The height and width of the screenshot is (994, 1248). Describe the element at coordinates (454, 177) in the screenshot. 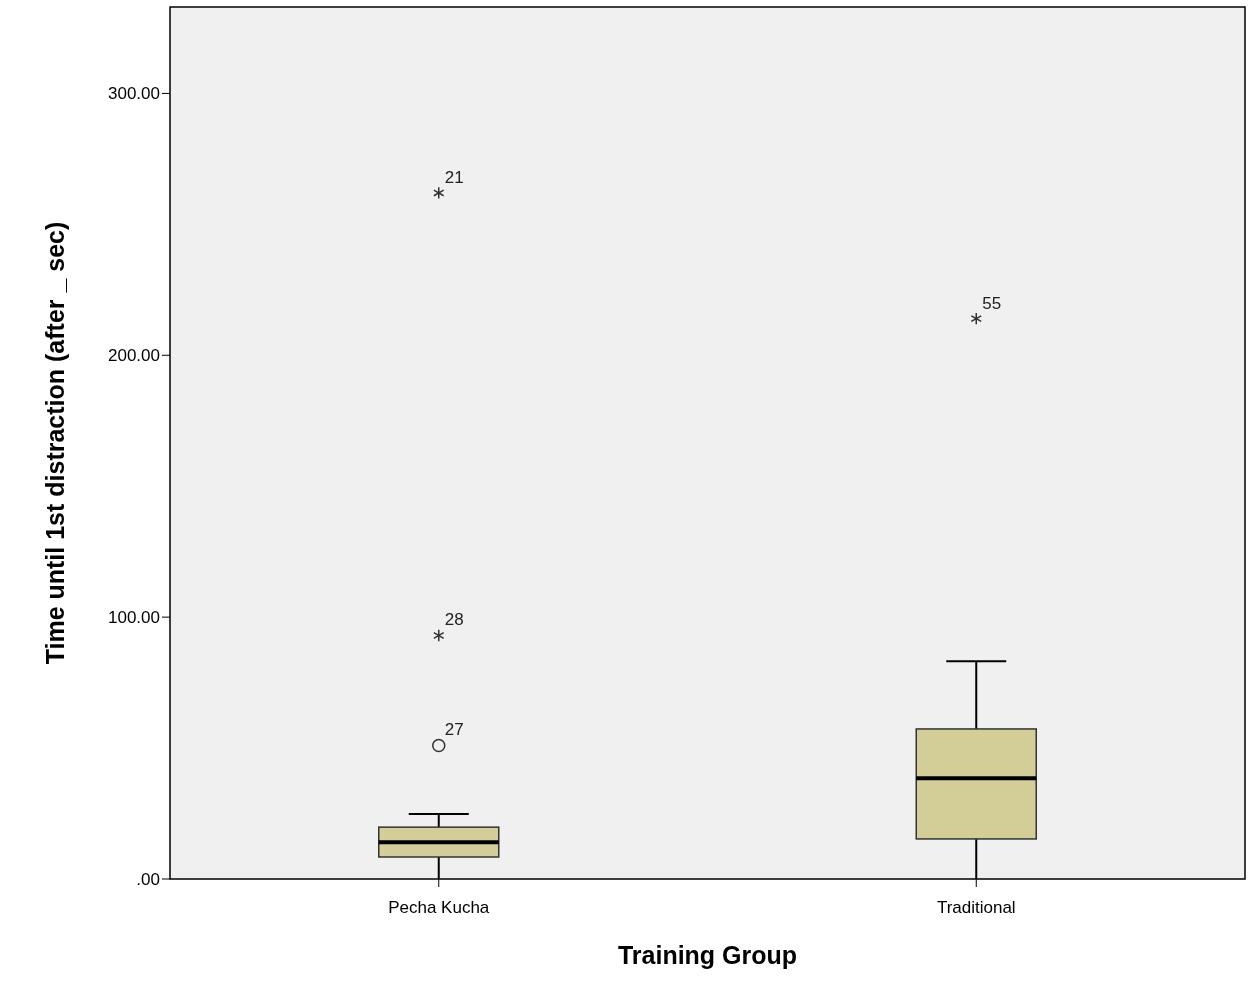

I see `annotation: 21` at that location.